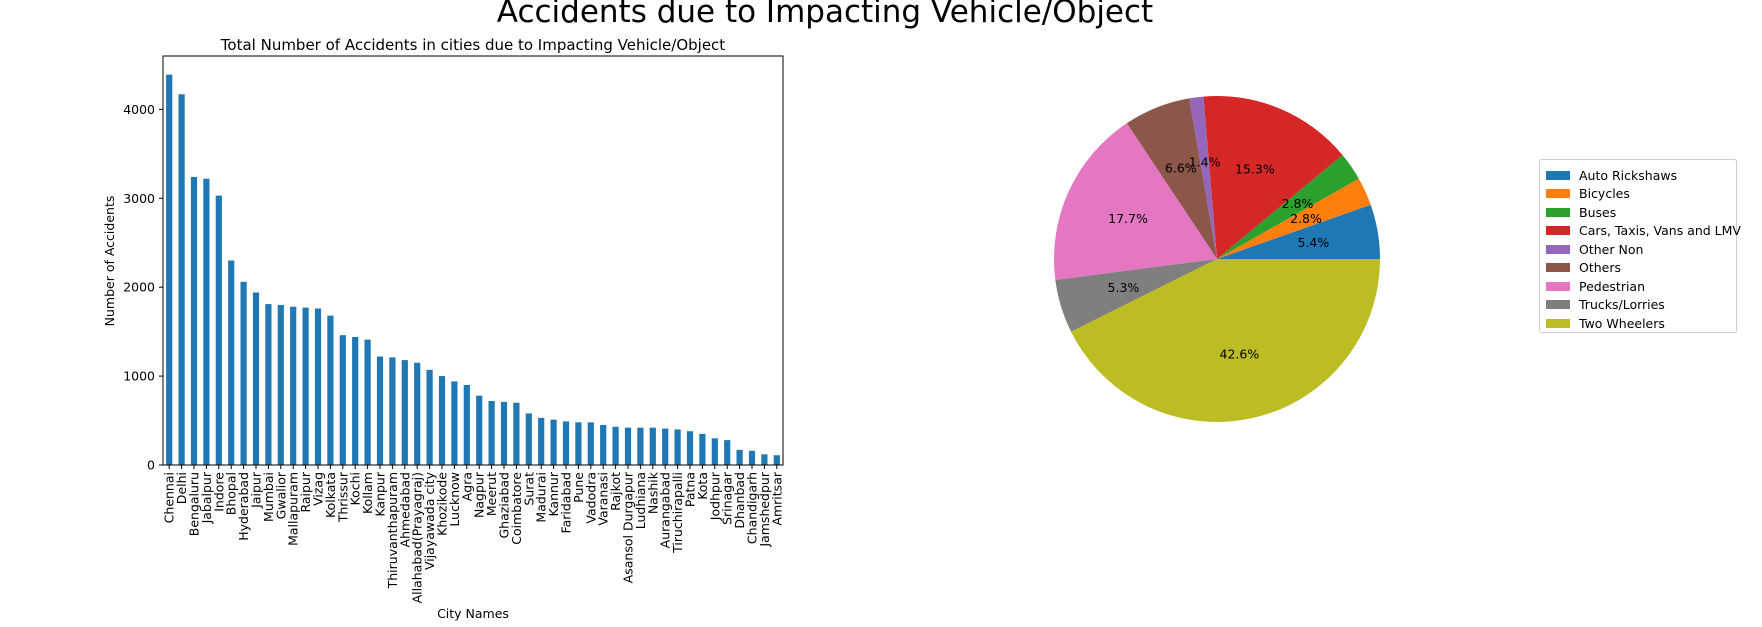 The height and width of the screenshot is (627, 1762). What do you see at coordinates (473, 613) in the screenshot?
I see `x-axis-label: City Names` at bounding box center [473, 613].